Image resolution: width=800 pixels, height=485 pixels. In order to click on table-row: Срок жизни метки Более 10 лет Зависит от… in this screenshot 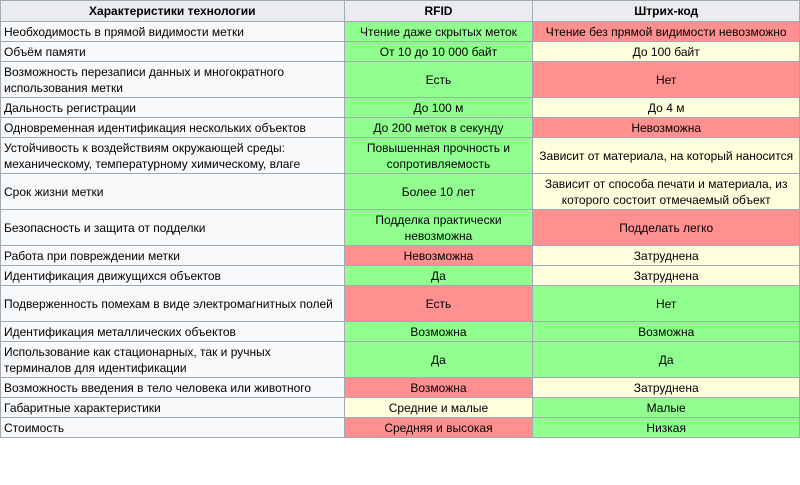, I will do `click(400, 191)`.